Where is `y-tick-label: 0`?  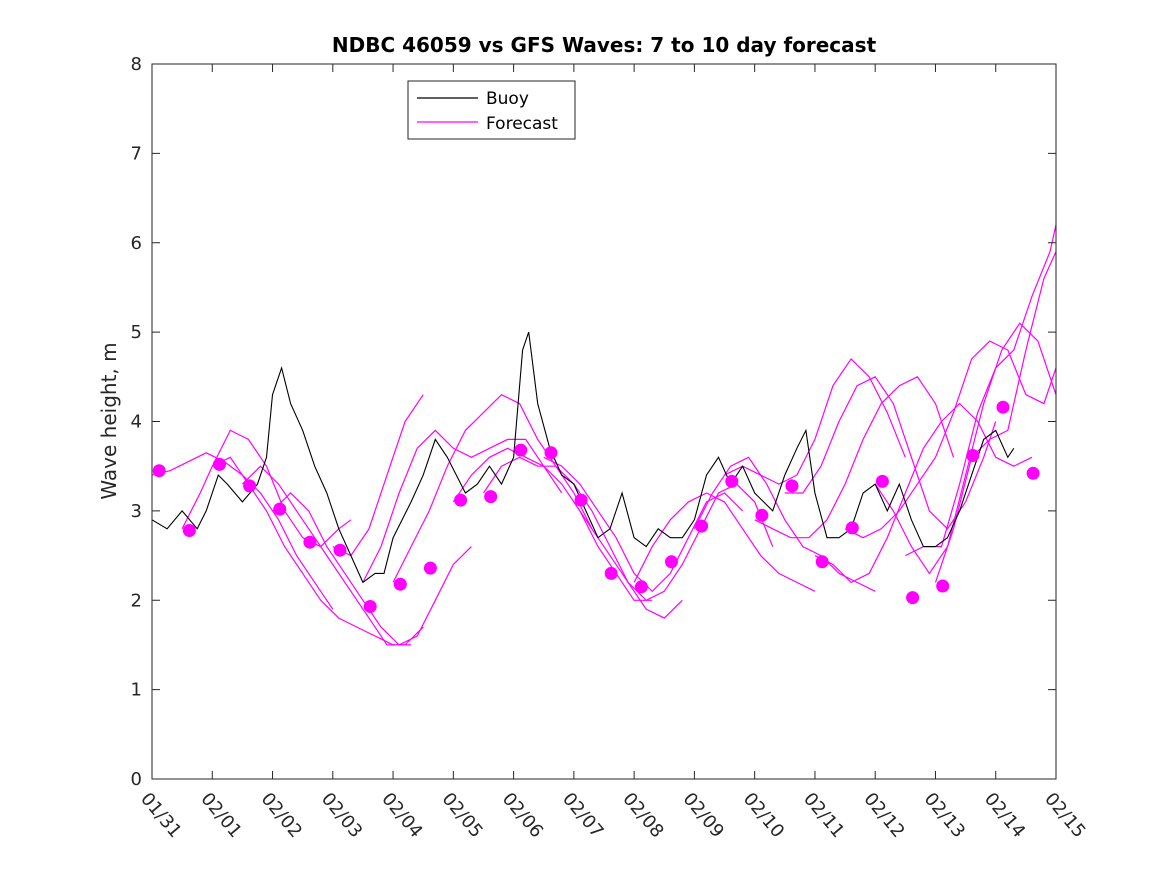
y-tick-label: 0 is located at coordinates (136, 779).